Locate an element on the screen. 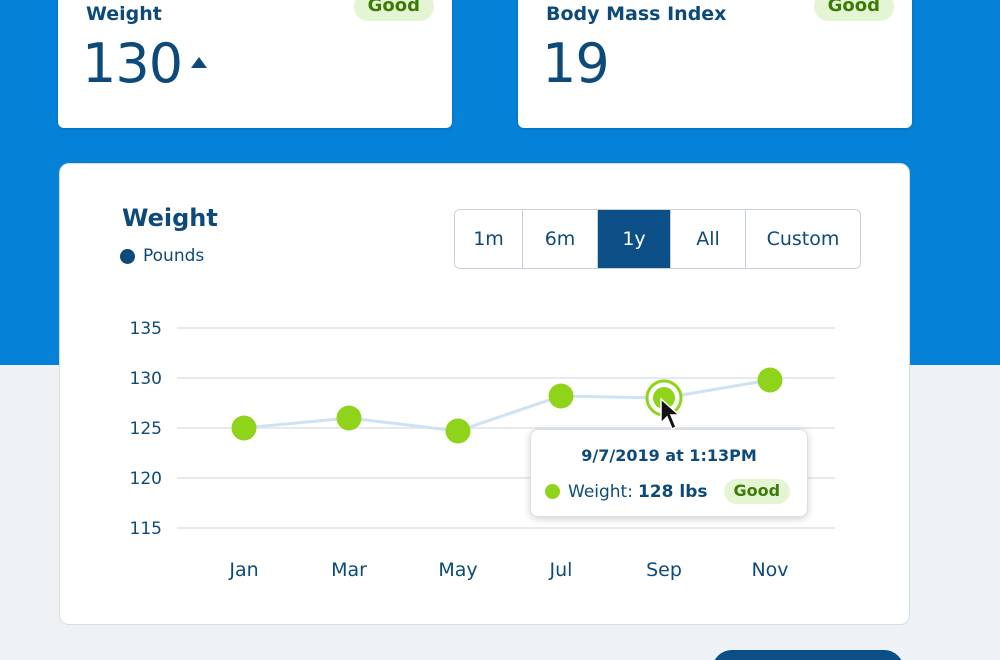 Image resolution: width=1000 pixels, height=660 pixels. data-point-tooltip: 9/7/2019 at 1:13PM Weight: 128 lbs Good is located at coordinates (669, 473).